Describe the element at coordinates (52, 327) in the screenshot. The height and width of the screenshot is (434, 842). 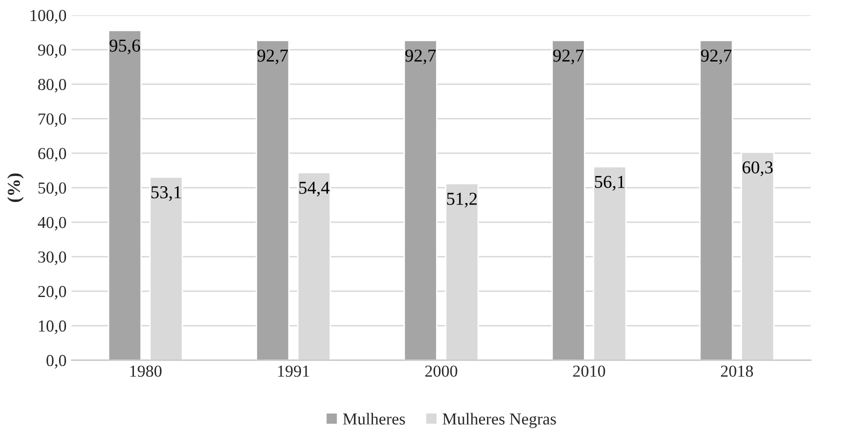
I see `y-tick-label: 10,0` at that location.